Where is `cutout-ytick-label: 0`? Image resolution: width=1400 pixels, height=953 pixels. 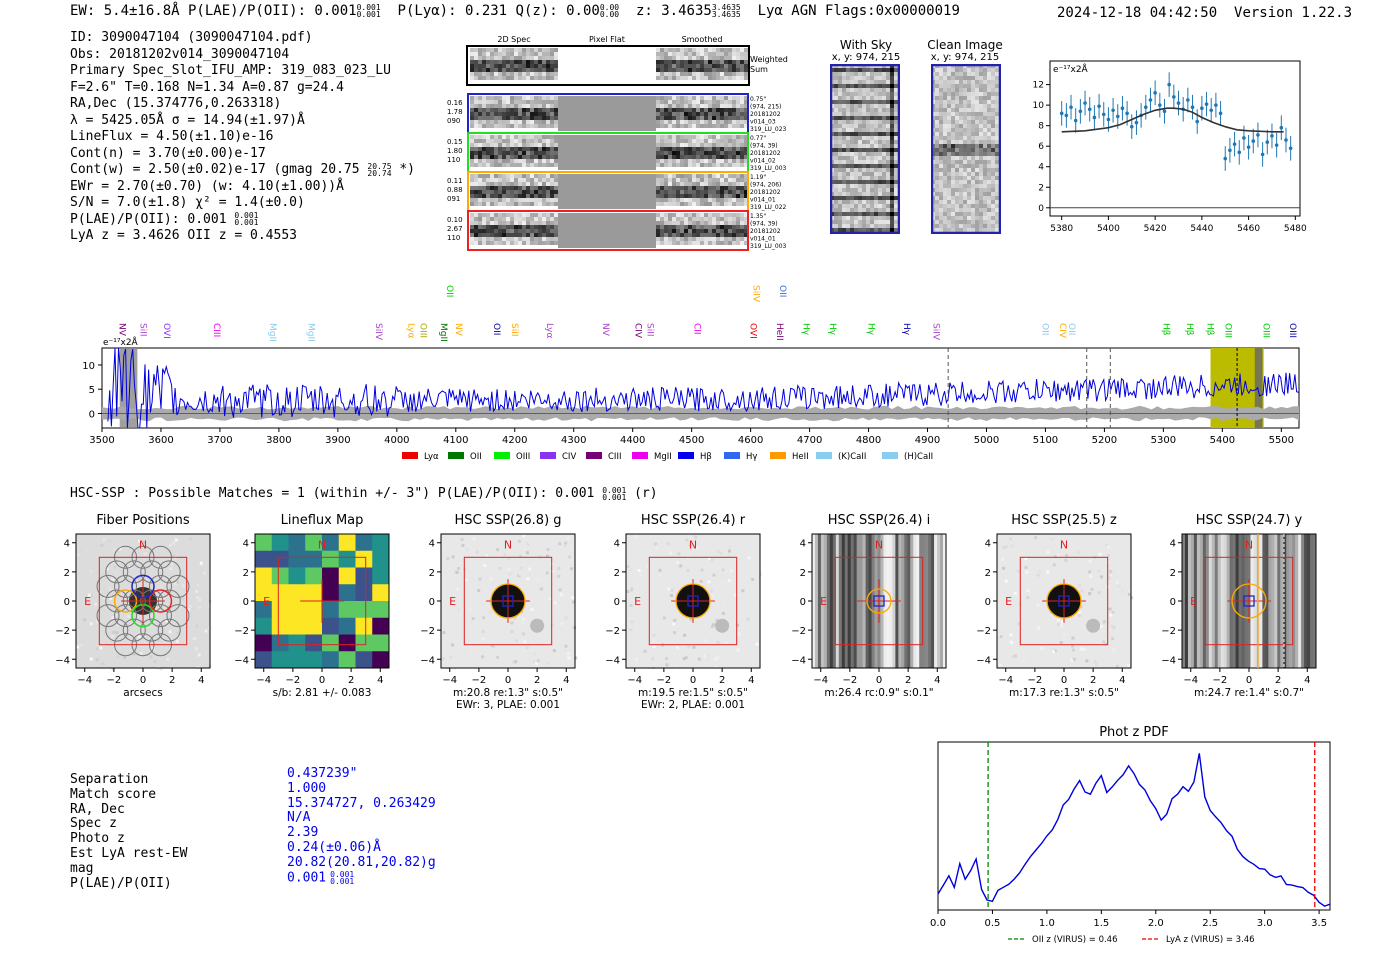
cutout-ytick-label: 0 is located at coordinates (432, 602).